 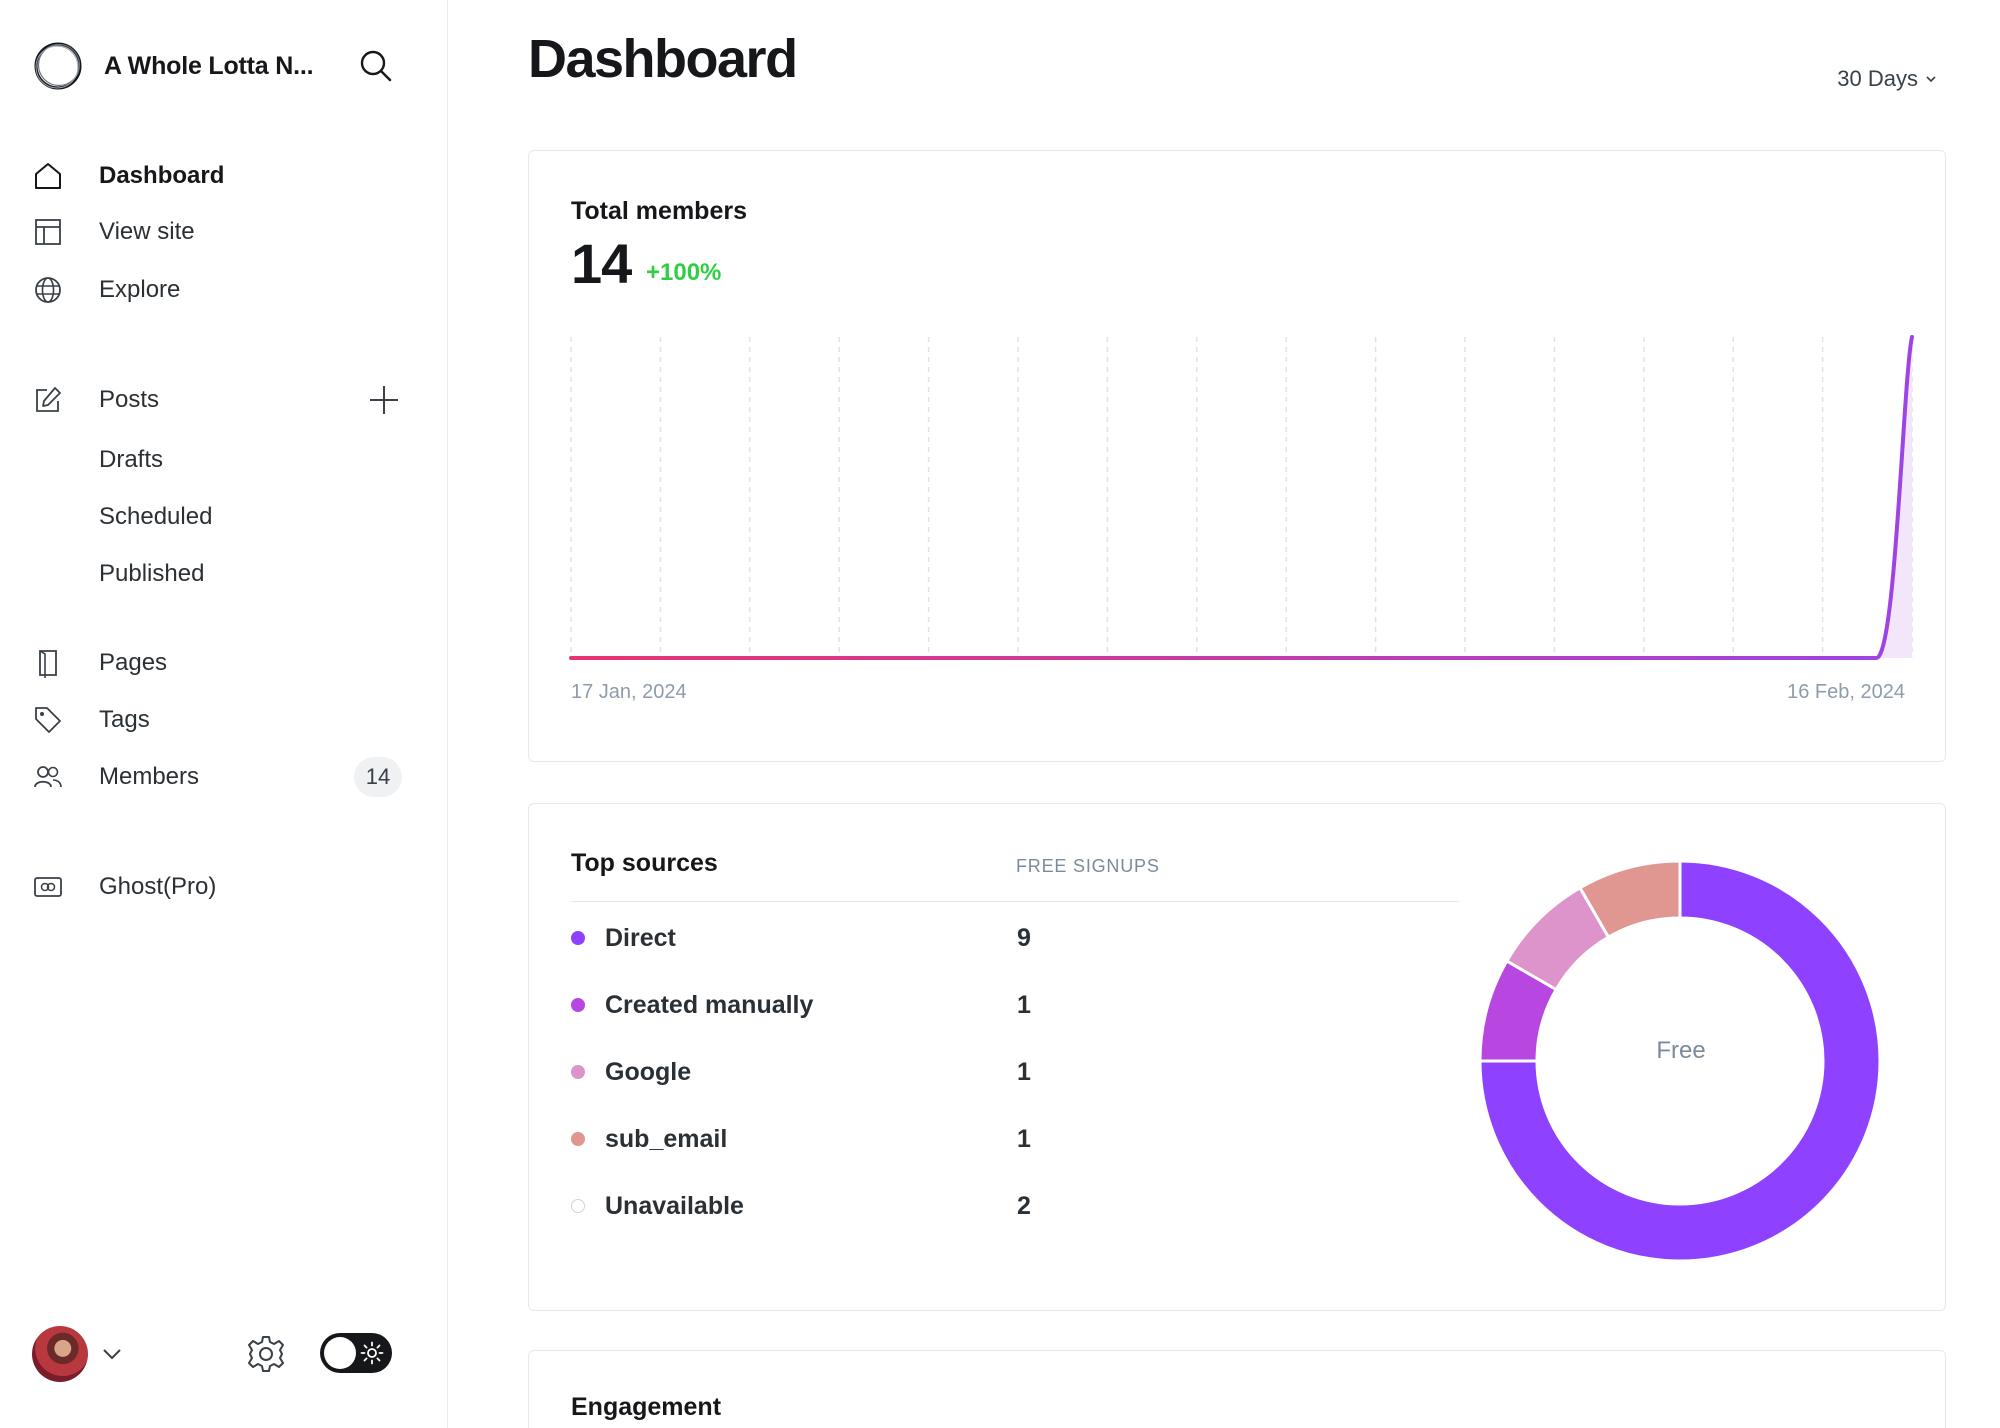 What do you see at coordinates (340, 1353) in the screenshot?
I see `toggle-knob` at bounding box center [340, 1353].